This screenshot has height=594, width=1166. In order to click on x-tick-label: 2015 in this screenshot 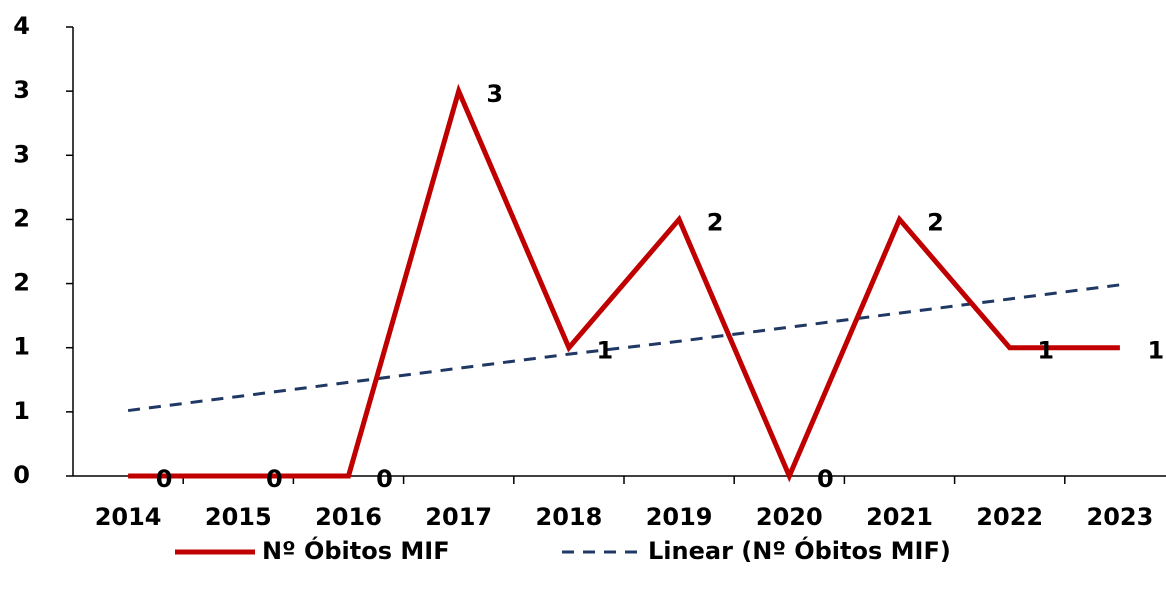, I will do `click(238, 517)`.